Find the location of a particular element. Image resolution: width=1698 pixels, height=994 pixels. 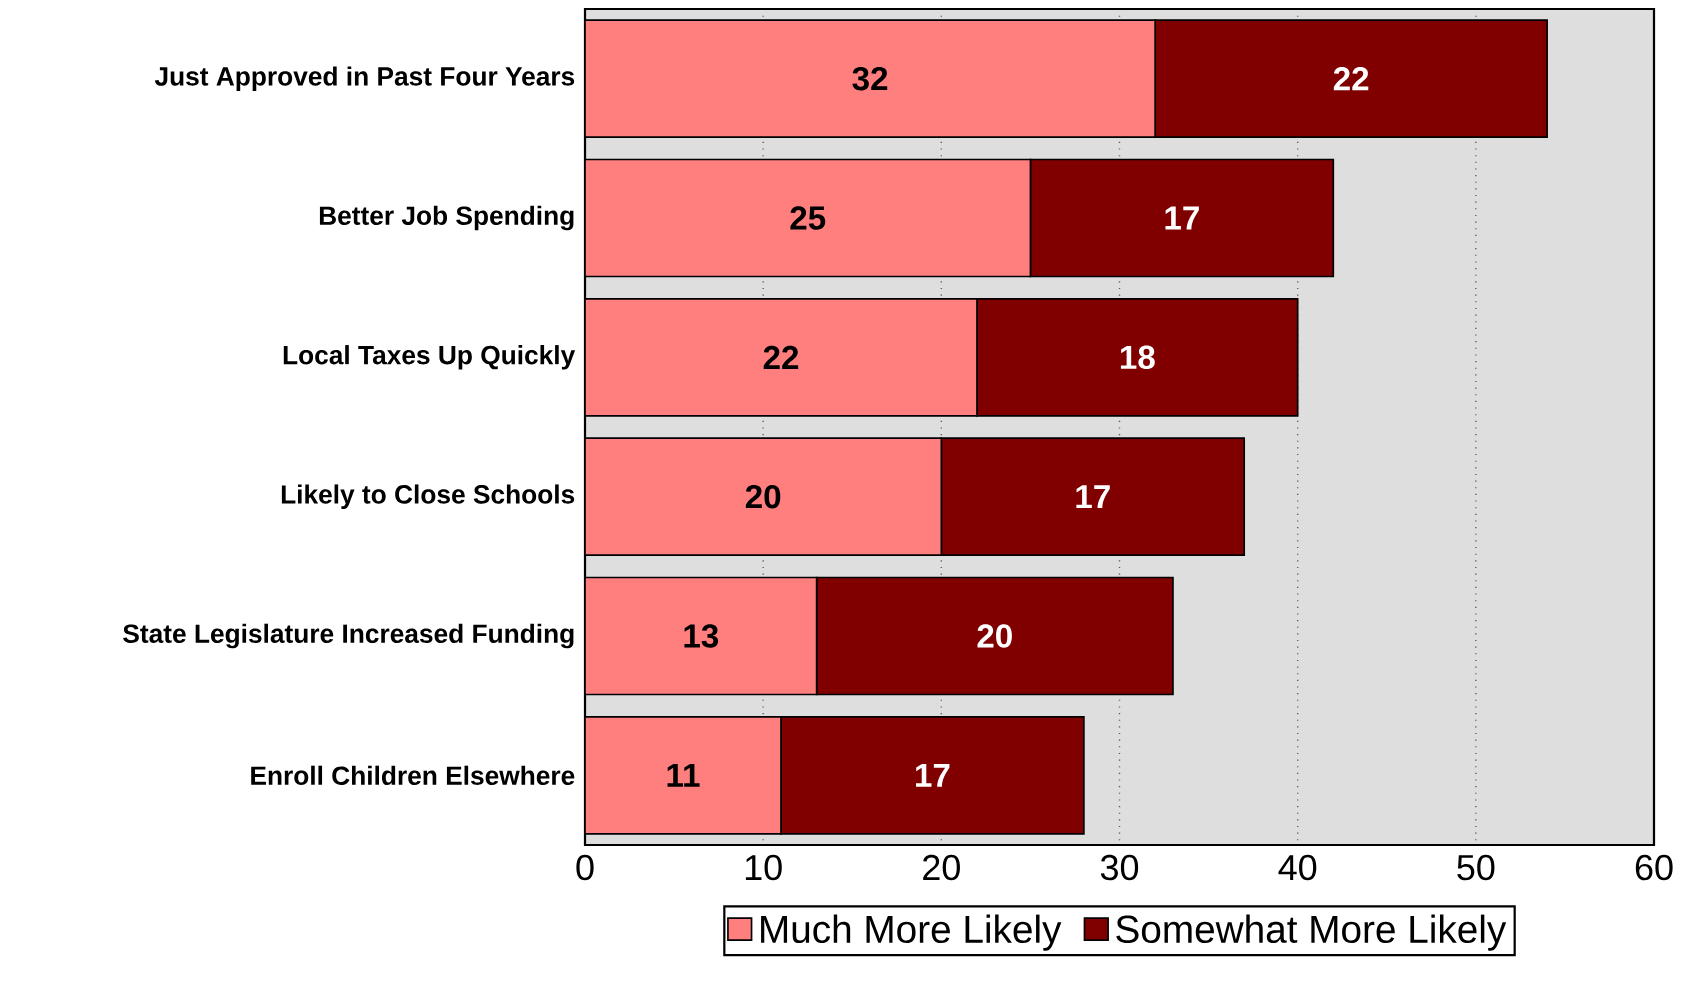

data-label: 18 is located at coordinates (1137, 357).